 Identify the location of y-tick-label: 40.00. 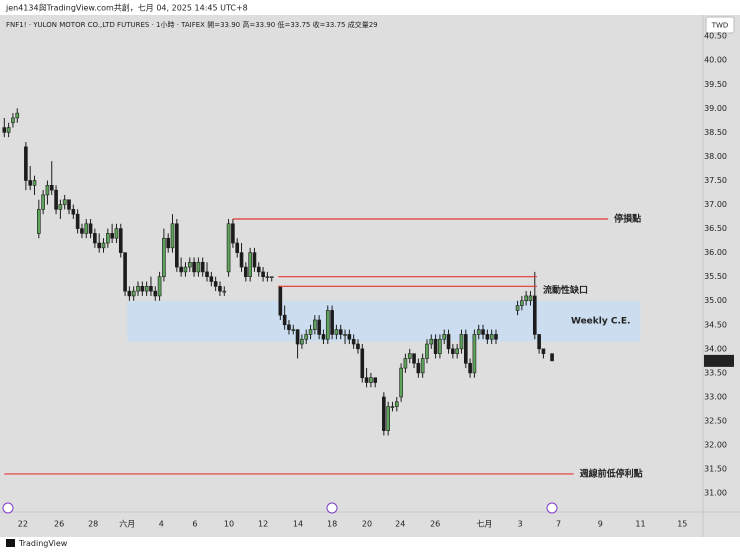
(715, 60).